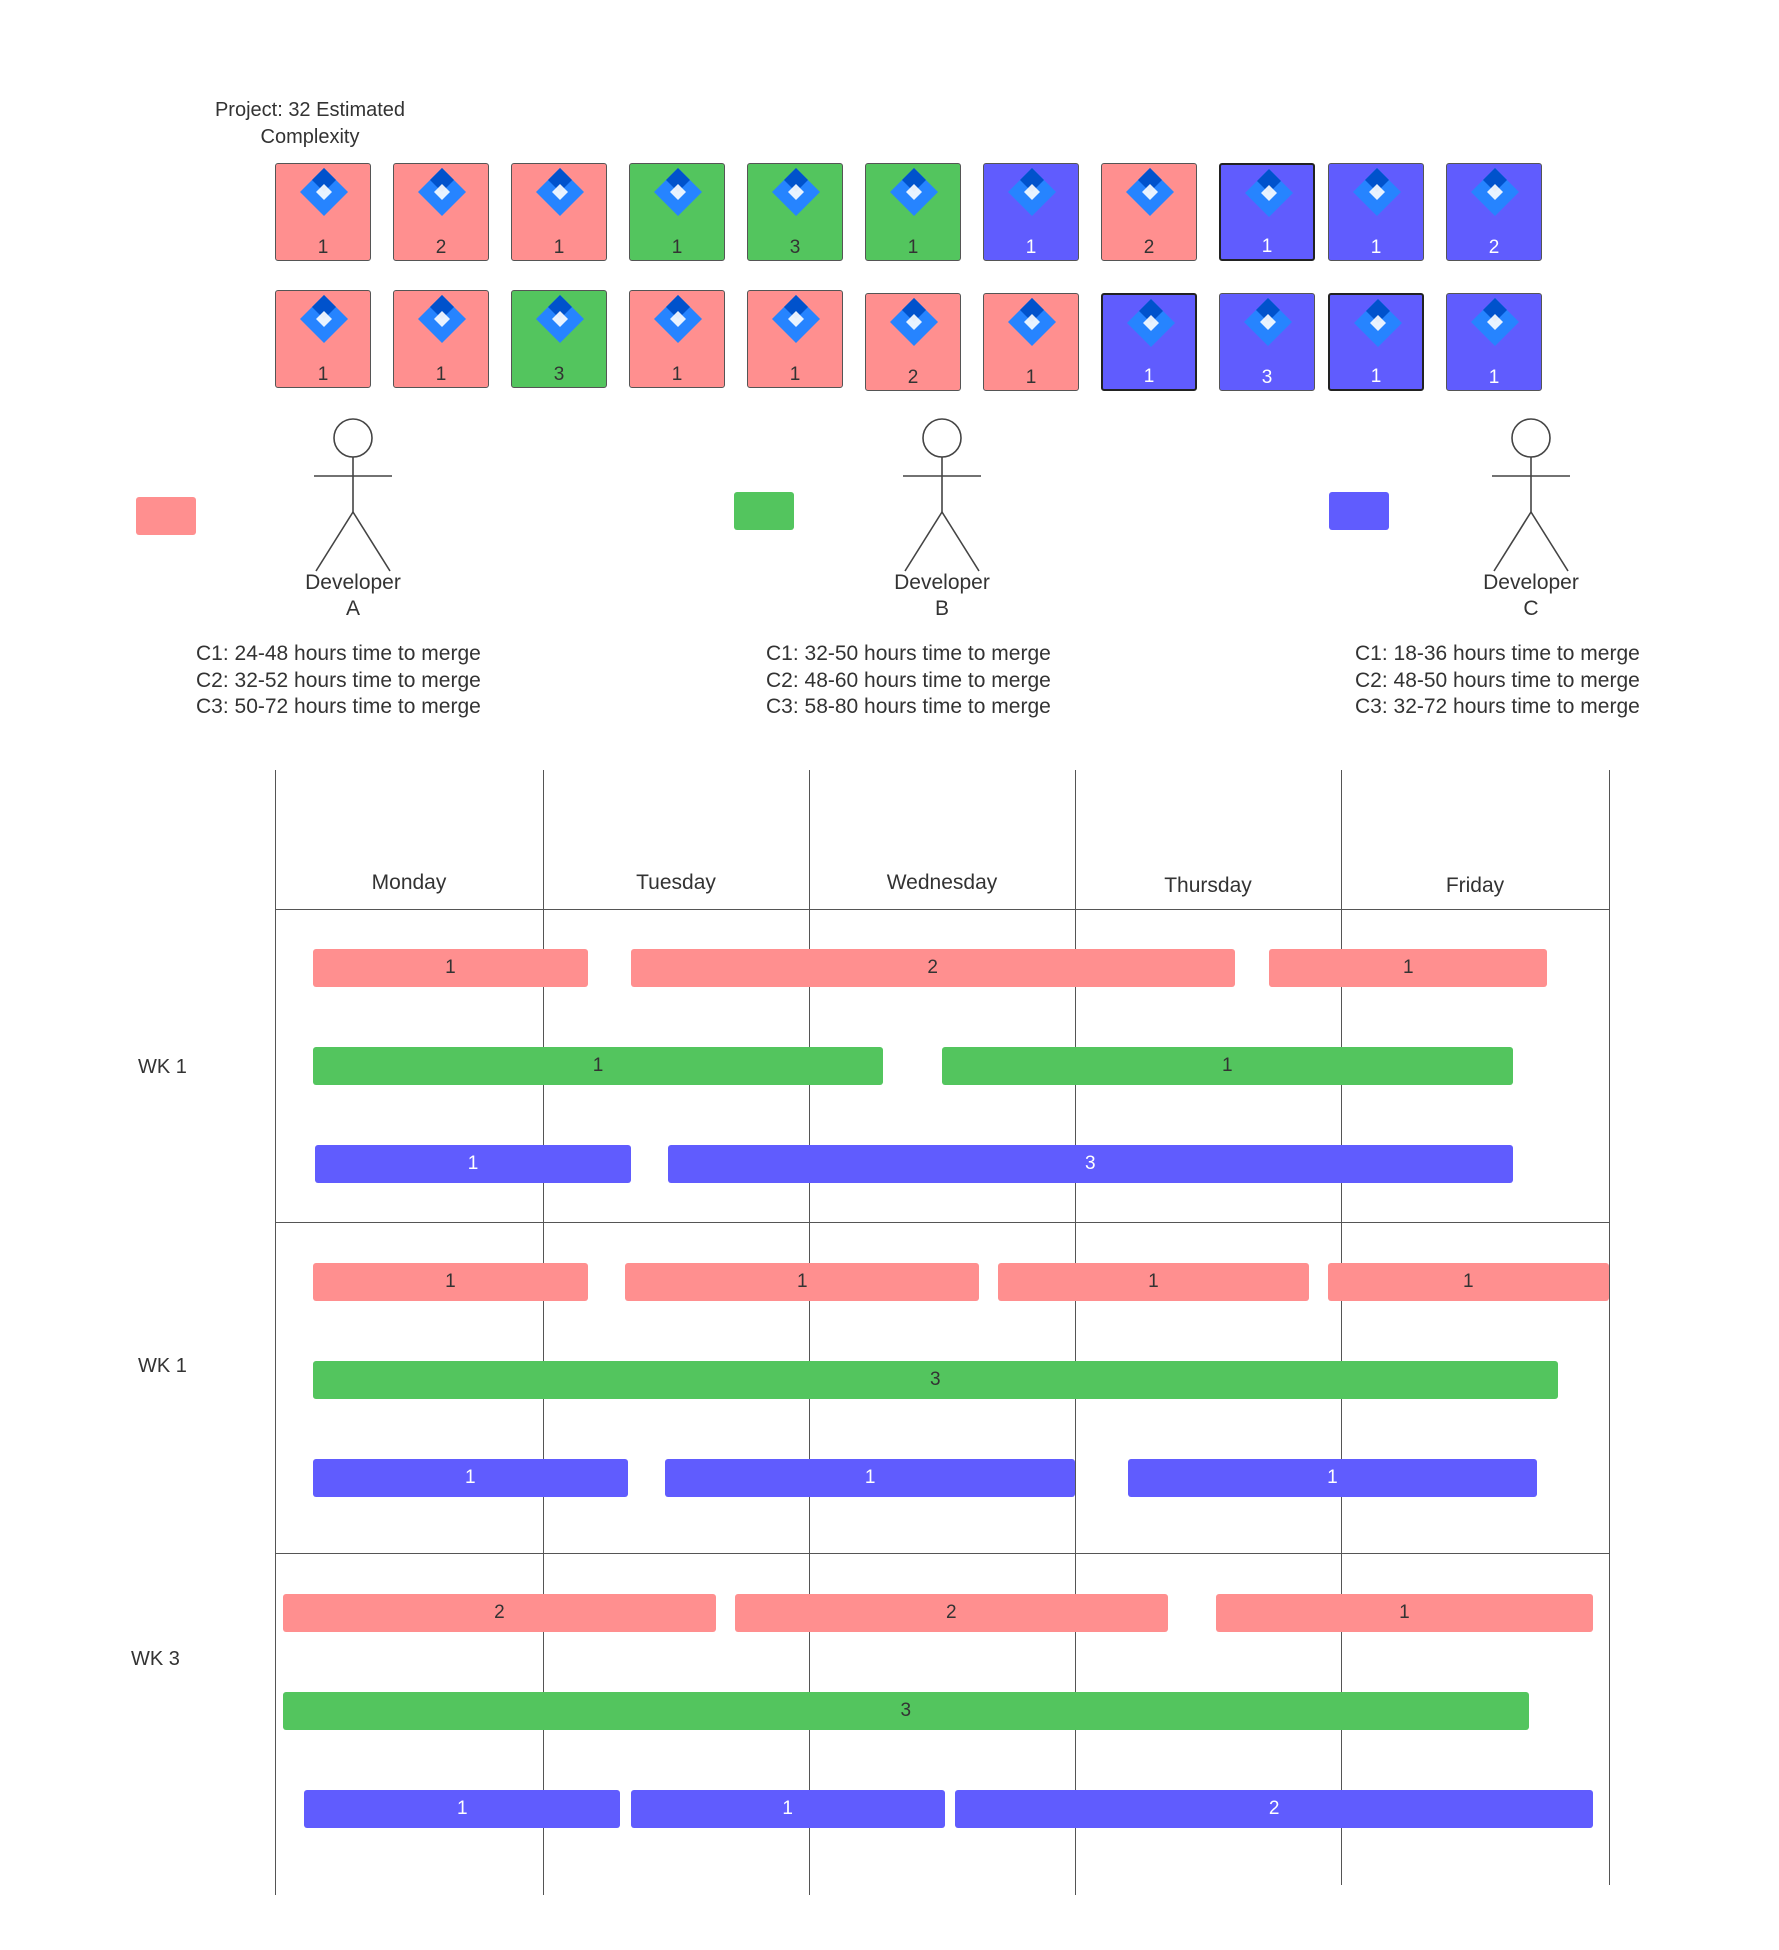 The image size is (1779, 1950). Describe the element at coordinates (310, 137) in the screenshot. I see `project-title-line-2: Complexity` at that location.